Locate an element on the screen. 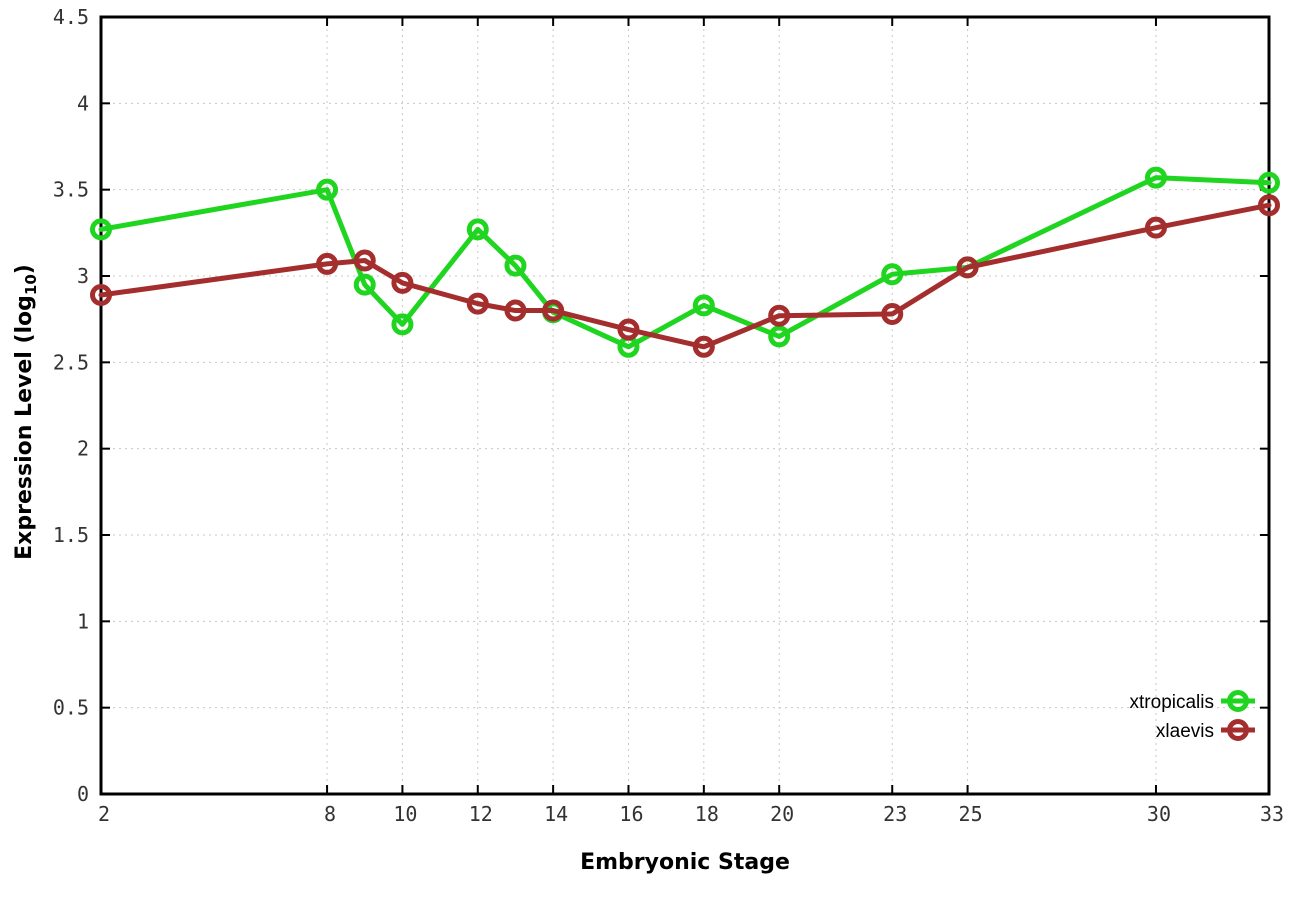  y-tick-label-0.5: 0.5 is located at coordinates (71, 708).